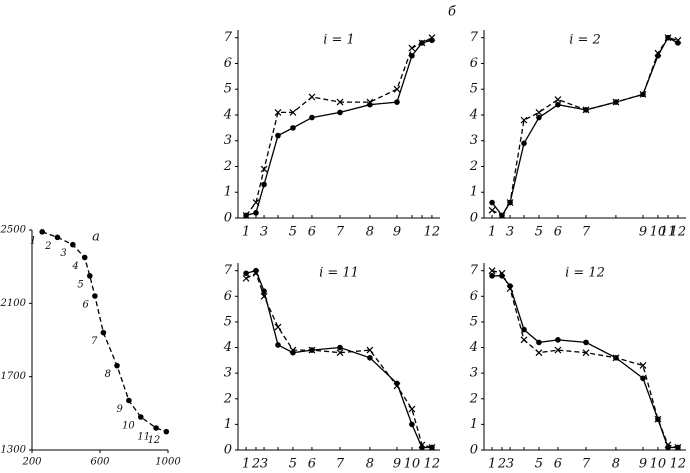 This screenshot has width=690, height=473. I want to click on point-label: 10, so click(128, 426).